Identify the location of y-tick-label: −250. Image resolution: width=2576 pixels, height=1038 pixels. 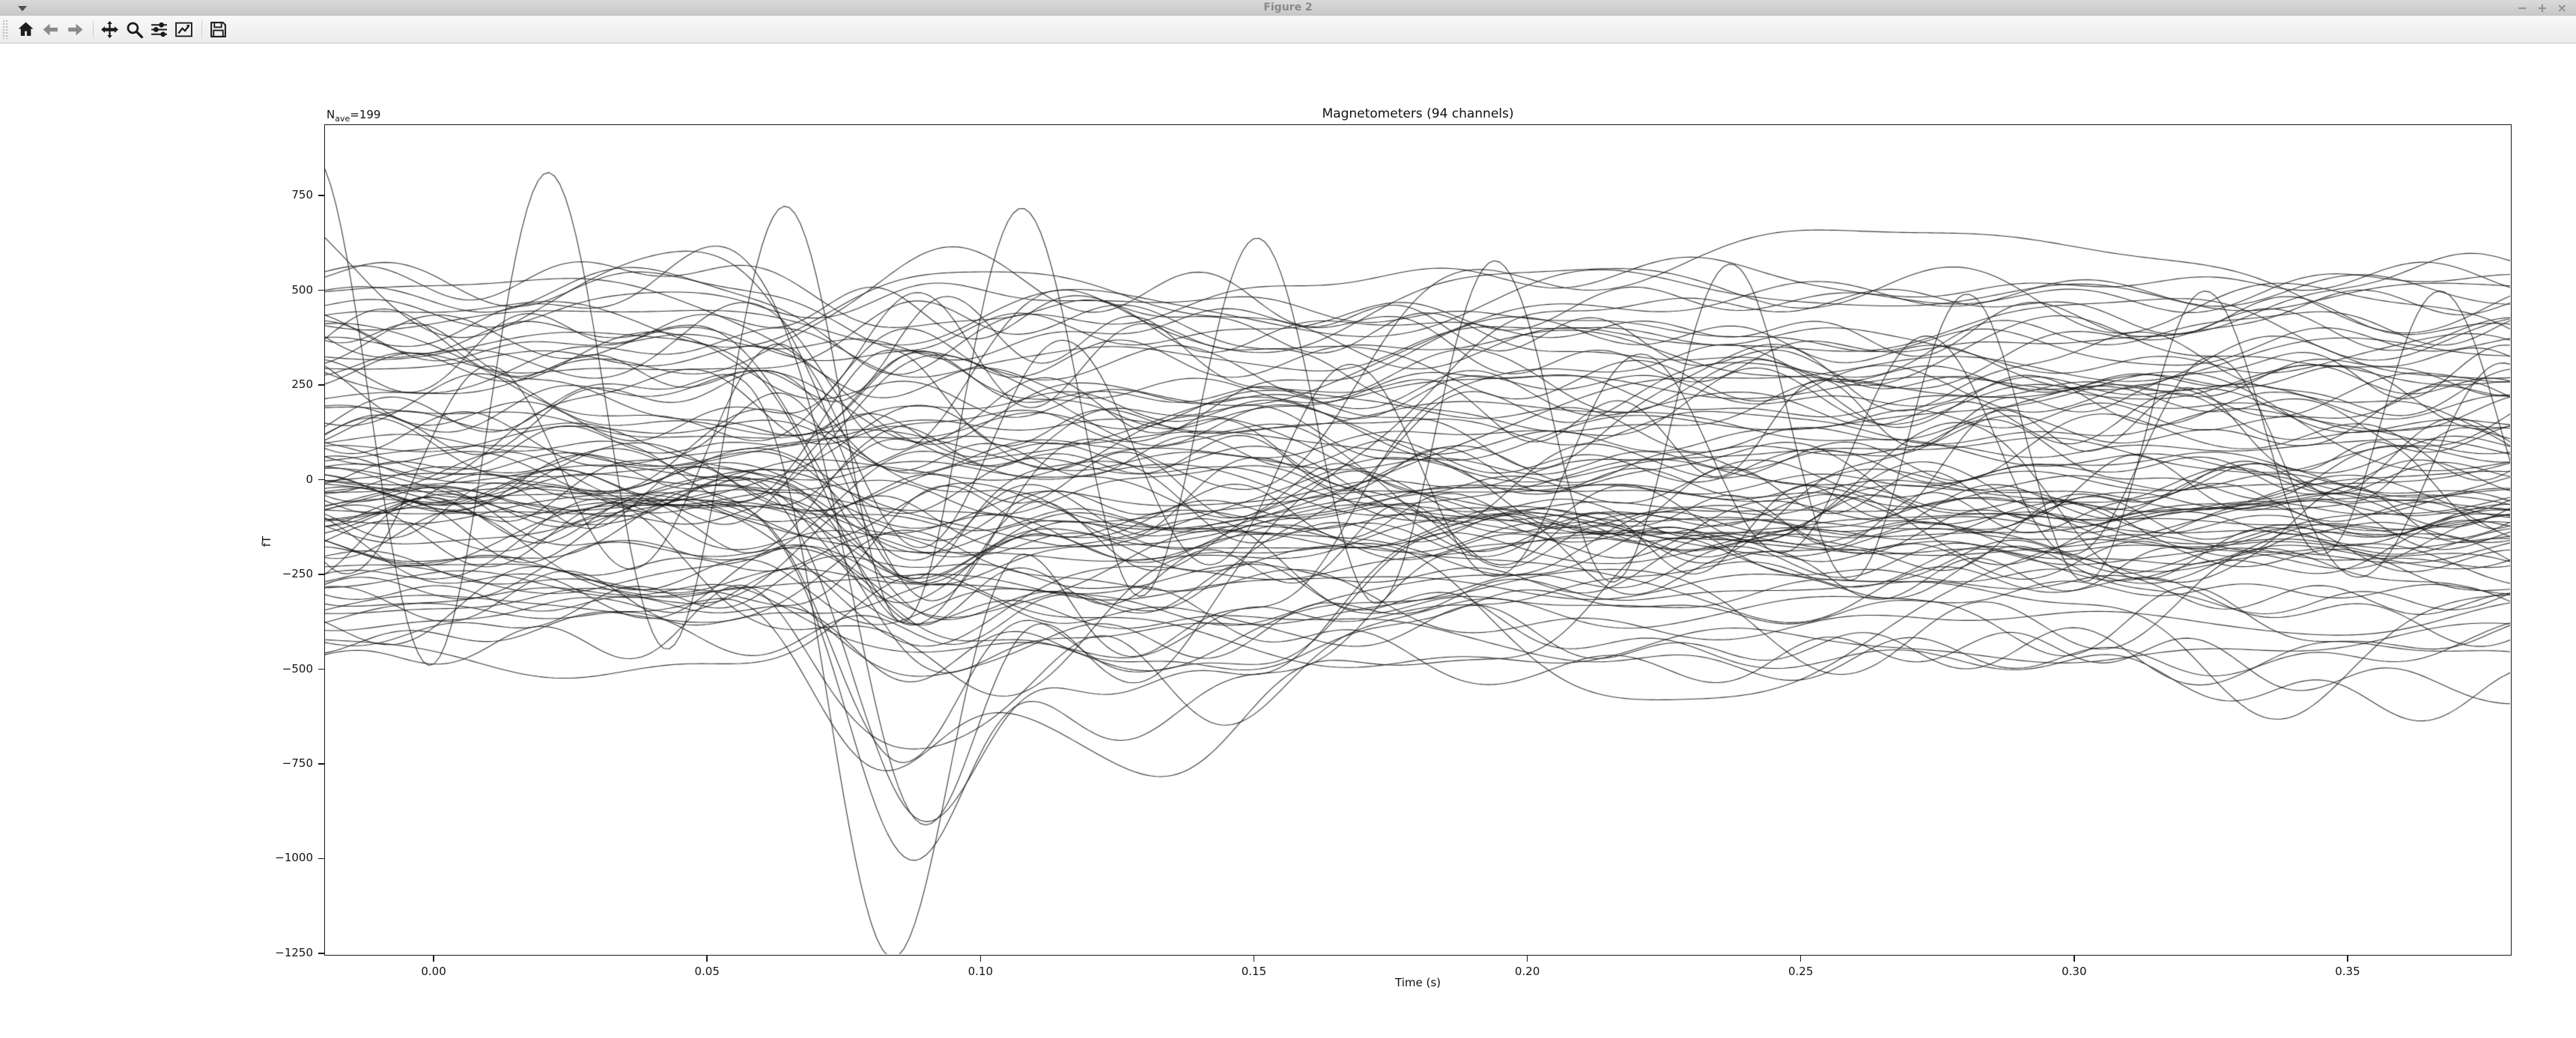
(297, 574).